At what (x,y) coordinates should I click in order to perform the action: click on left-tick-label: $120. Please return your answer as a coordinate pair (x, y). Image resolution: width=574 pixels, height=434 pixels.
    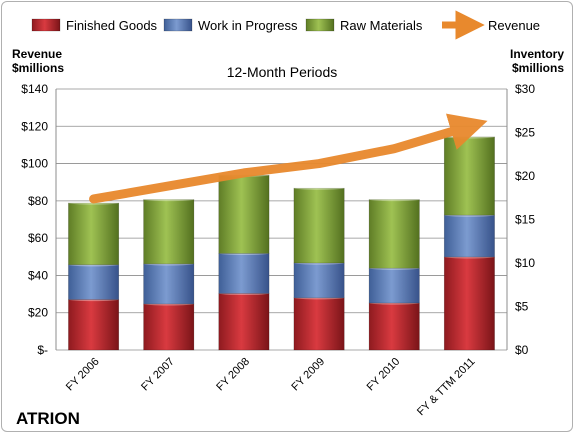
    Looking at the image, I should click on (34, 126).